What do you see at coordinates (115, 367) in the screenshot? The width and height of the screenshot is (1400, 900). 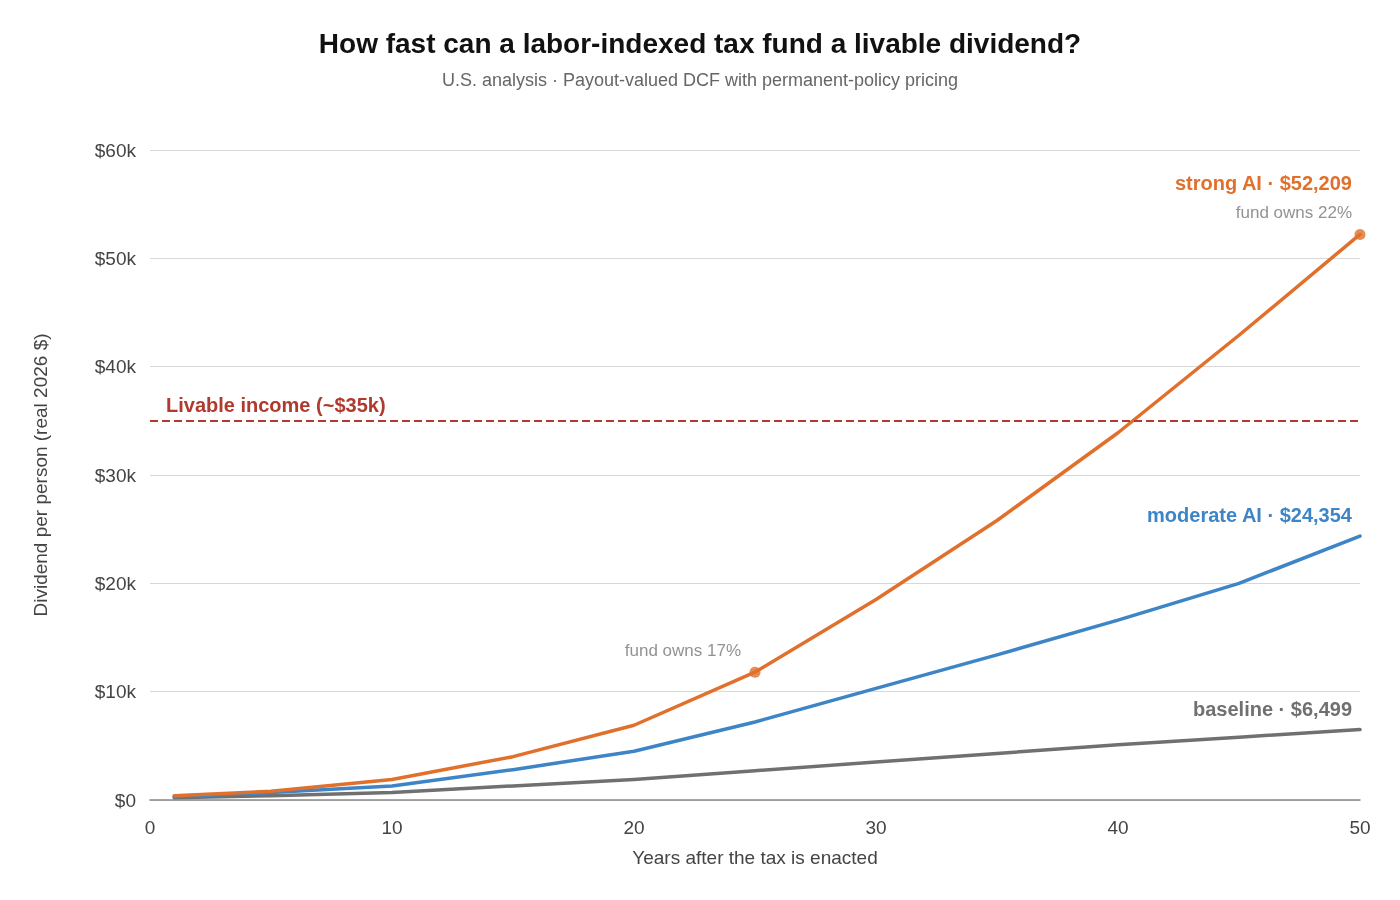 I see `y-tick-label: $40k` at bounding box center [115, 367].